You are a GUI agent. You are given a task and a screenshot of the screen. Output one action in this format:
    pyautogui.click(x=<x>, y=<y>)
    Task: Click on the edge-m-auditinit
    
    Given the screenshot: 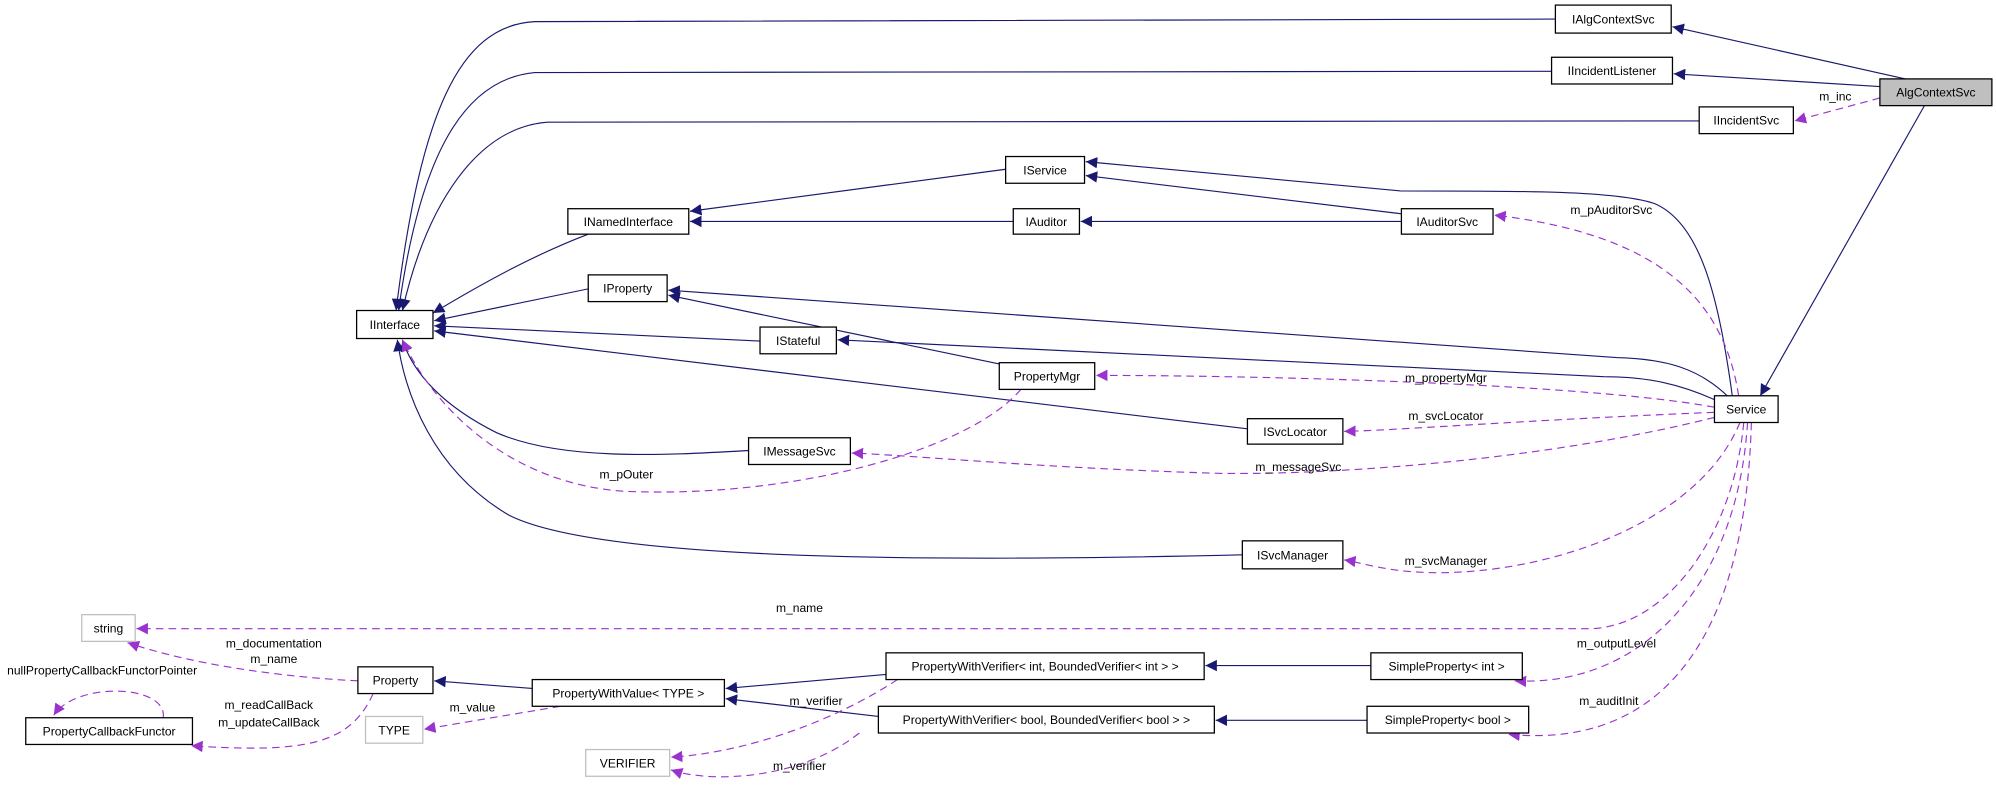 What is the action you would take?
    pyautogui.click(x=1630, y=582)
    